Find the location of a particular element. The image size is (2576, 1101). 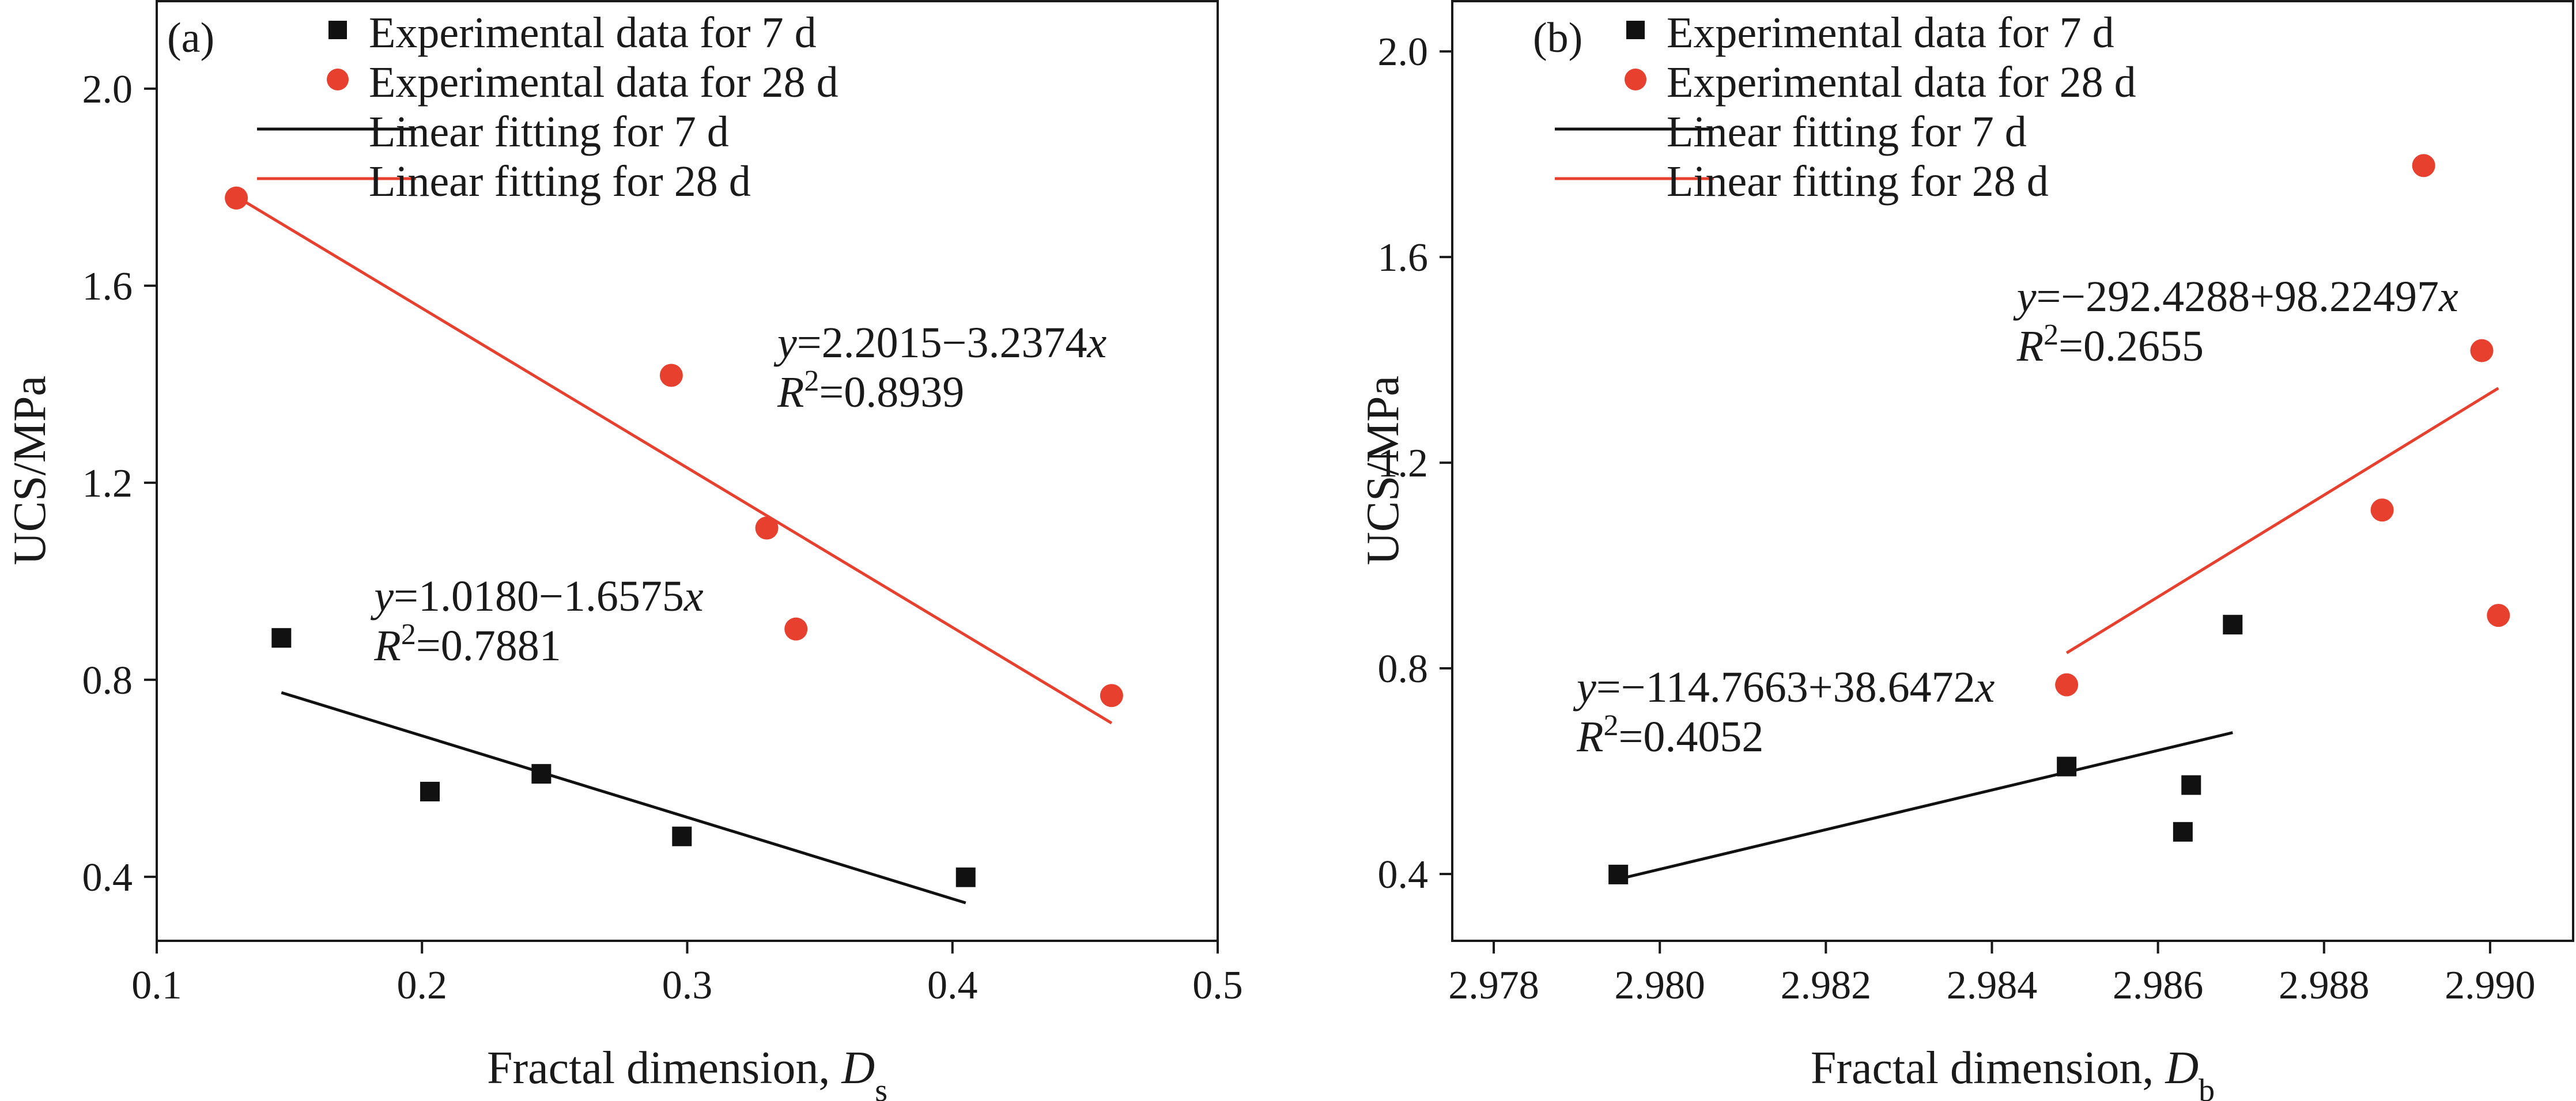

x-axis-title: Fractal dimension, Ds is located at coordinates (687, 1072).